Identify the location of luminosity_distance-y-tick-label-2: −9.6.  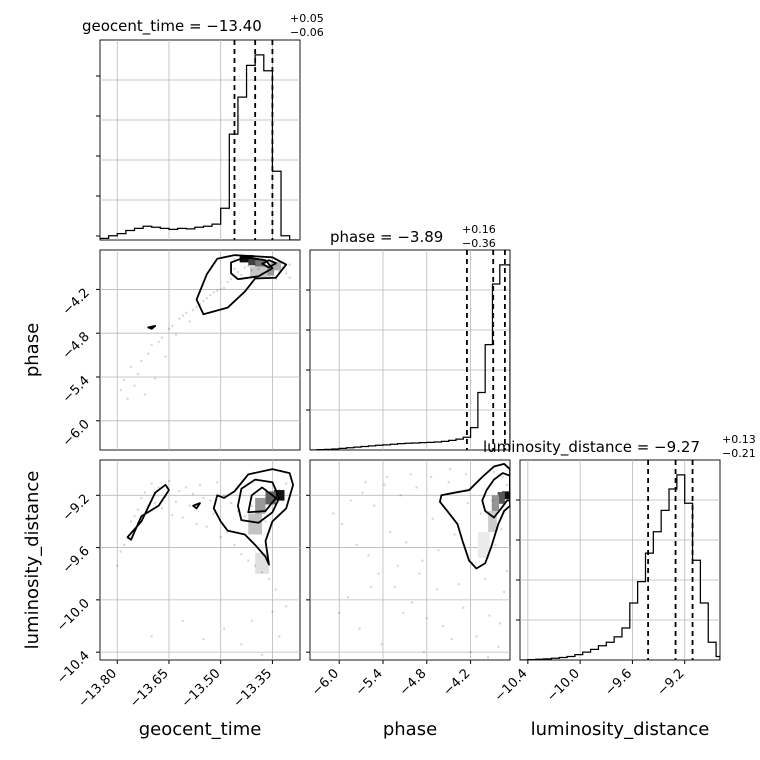
(76, 560).